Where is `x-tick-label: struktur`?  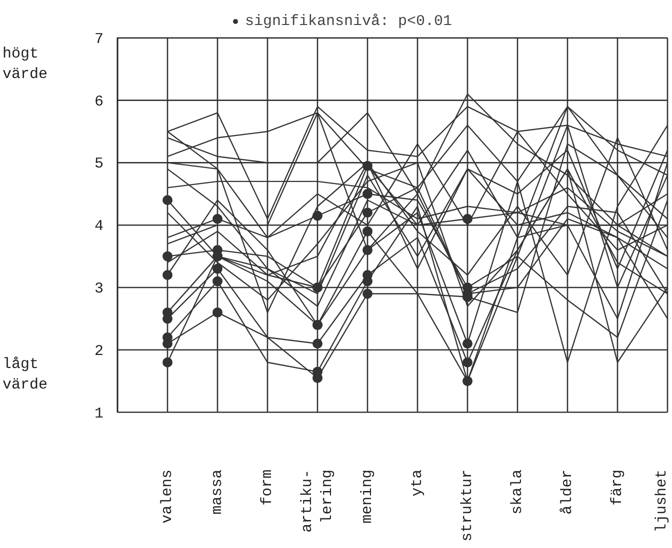 x-tick-label: struktur is located at coordinates (467, 505).